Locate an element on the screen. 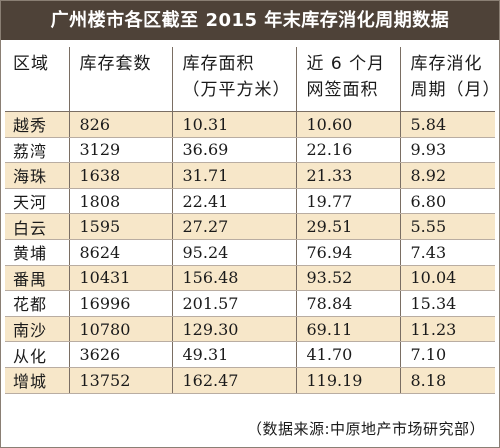 The width and height of the screenshot is (500, 448). table-row: 荔湾 3129 36.69 22.16 9.93 is located at coordinates (250, 150).